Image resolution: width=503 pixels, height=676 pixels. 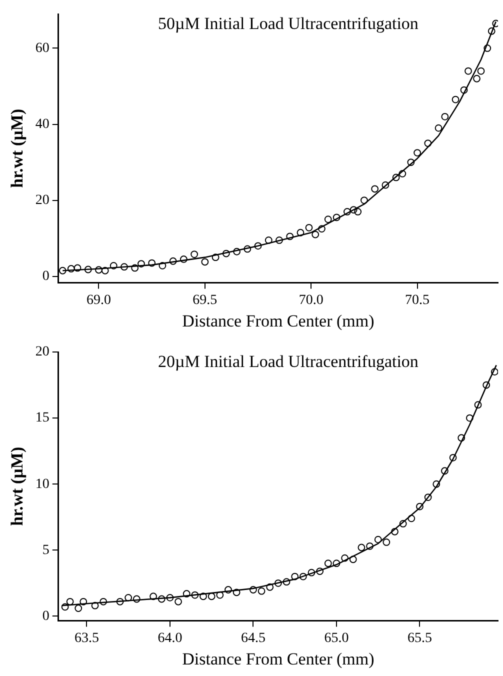 What do you see at coordinates (205, 300) in the screenshot?
I see `x-tick-label: 69.5` at bounding box center [205, 300].